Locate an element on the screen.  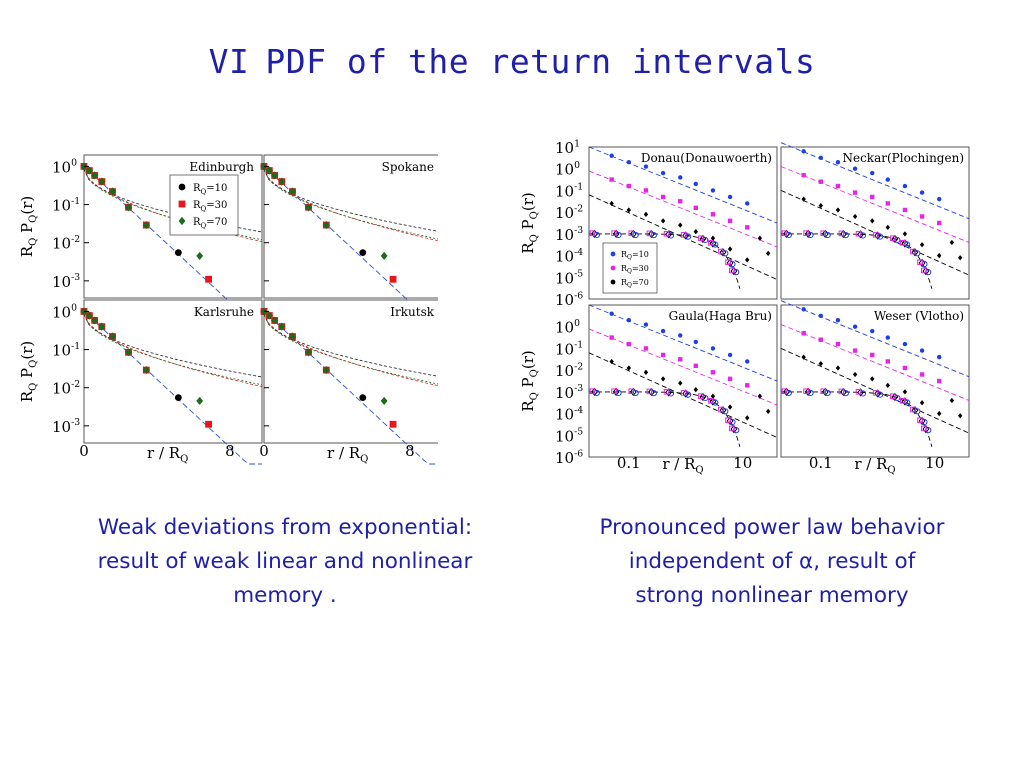
x-tick-label: 0.1 is located at coordinates (629, 463).